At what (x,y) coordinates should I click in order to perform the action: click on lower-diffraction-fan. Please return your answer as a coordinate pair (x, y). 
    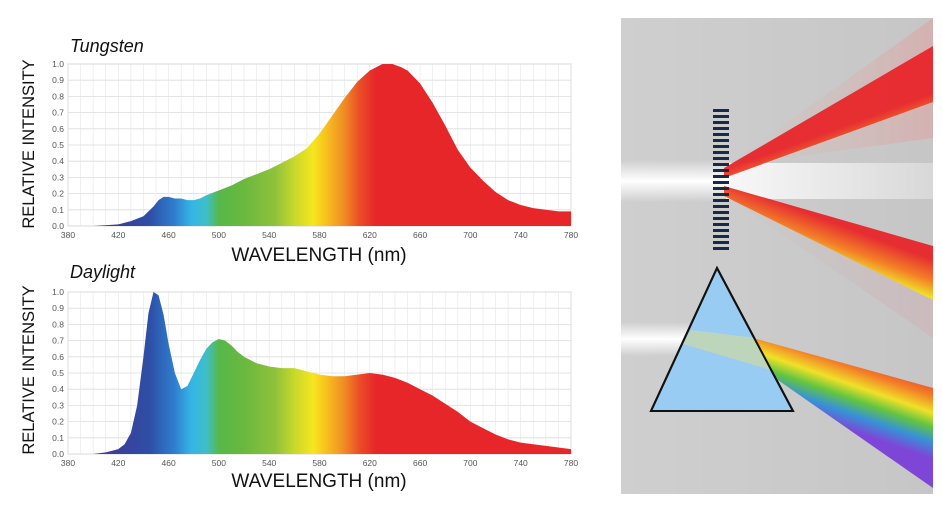
    Looking at the image, I should click on (829, 267).